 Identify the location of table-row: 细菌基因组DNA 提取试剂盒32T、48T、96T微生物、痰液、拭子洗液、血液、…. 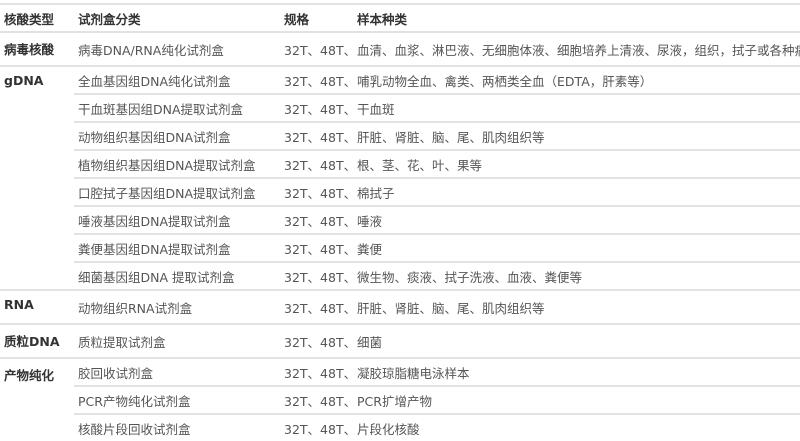
(400, 275).